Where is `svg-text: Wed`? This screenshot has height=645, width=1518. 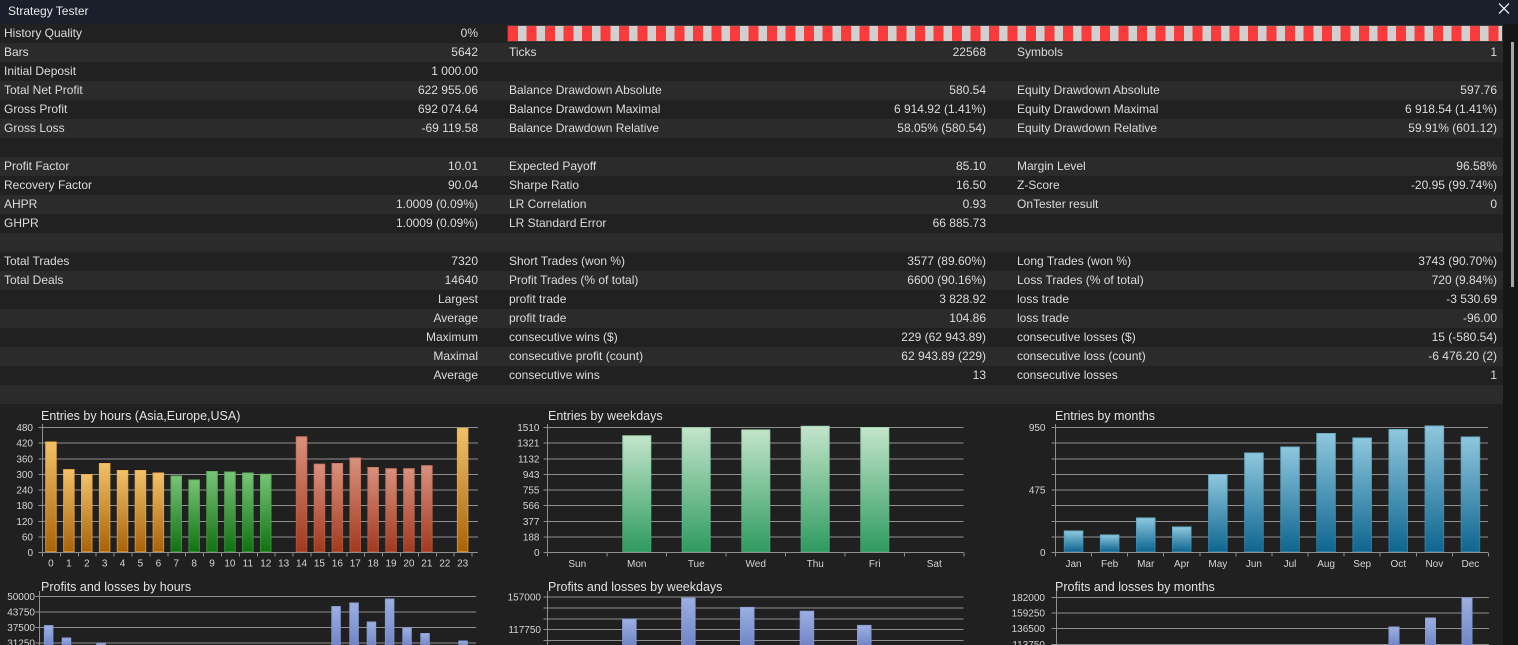 svg-text: Wed is located at coordinates (756, 564).